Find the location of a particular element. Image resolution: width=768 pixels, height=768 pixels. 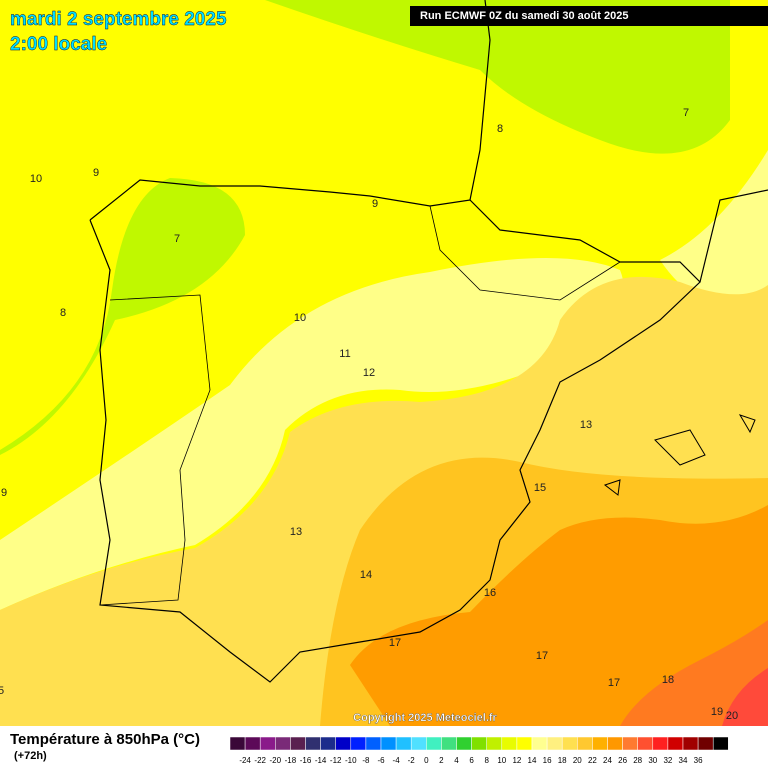

zone-green is located at coordinates (122, 316).